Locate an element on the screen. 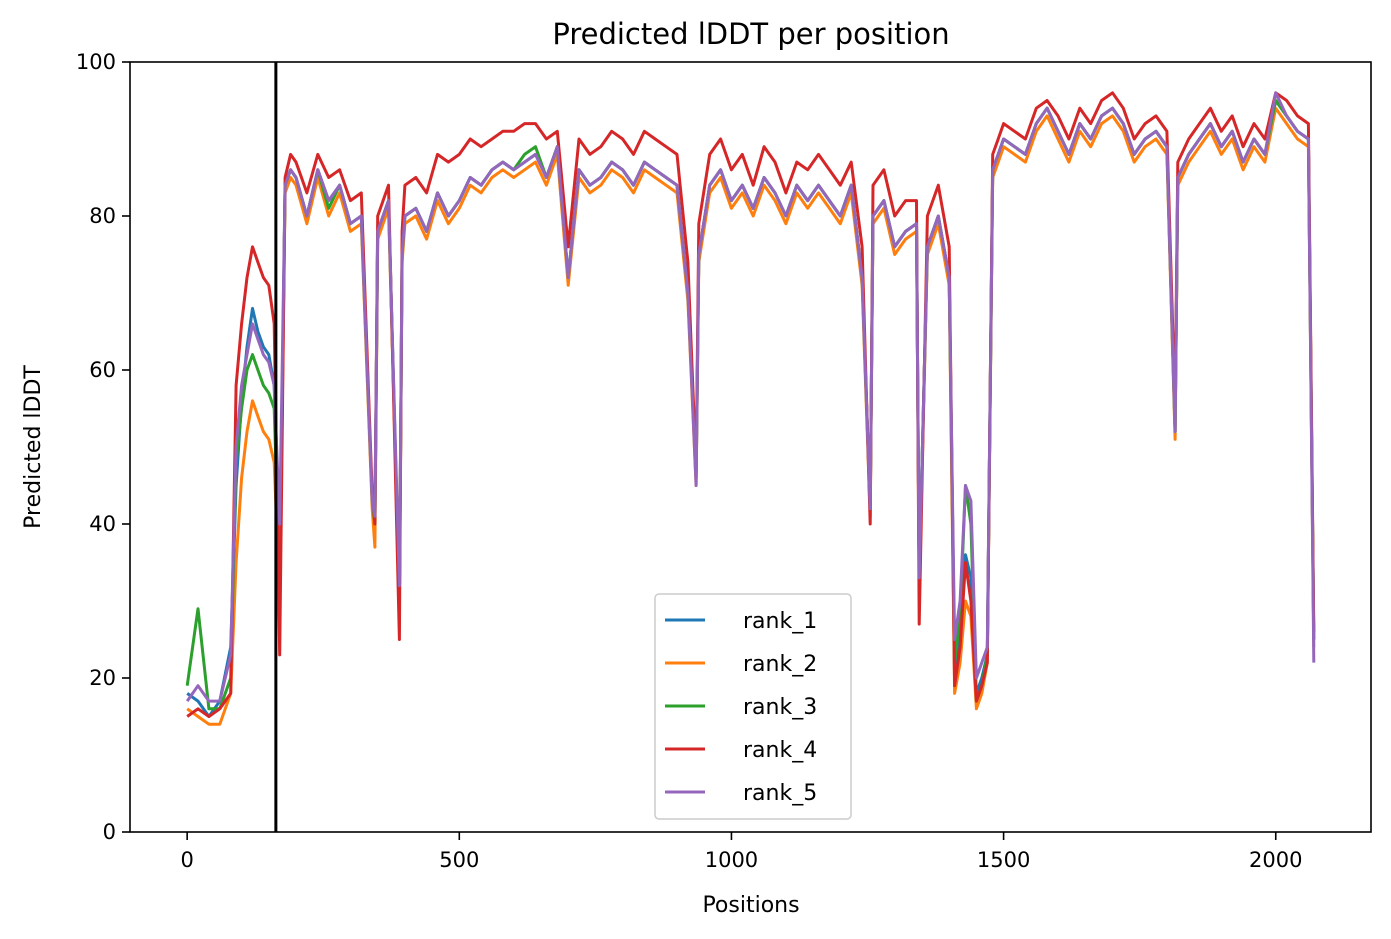 The image size is (1391, 939). x-tick-label: 500 is located at coordinates (459, 860).